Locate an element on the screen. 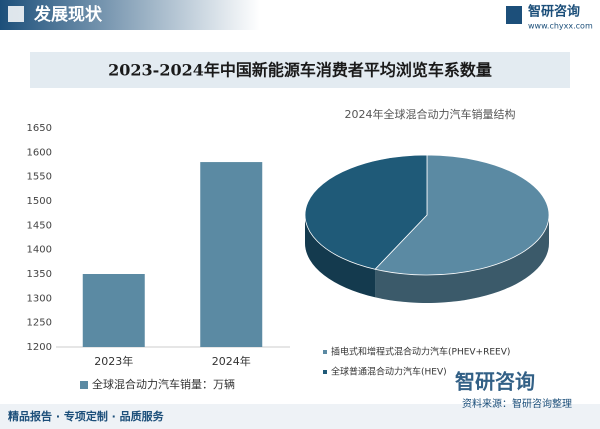  y-tick-label: 1650 is located at coordinates (39, 128).